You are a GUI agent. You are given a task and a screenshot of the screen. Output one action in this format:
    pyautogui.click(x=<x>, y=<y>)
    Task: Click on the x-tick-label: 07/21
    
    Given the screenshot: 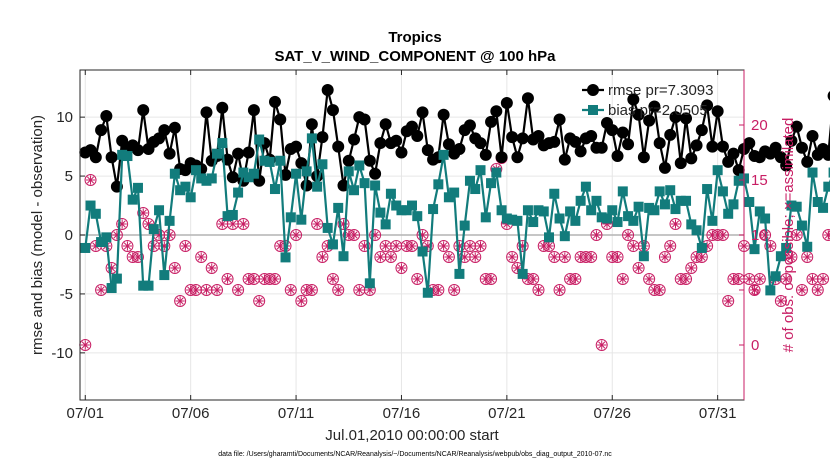 What is the action you would take?
    pyautogui.click(x=507, y=413)
    